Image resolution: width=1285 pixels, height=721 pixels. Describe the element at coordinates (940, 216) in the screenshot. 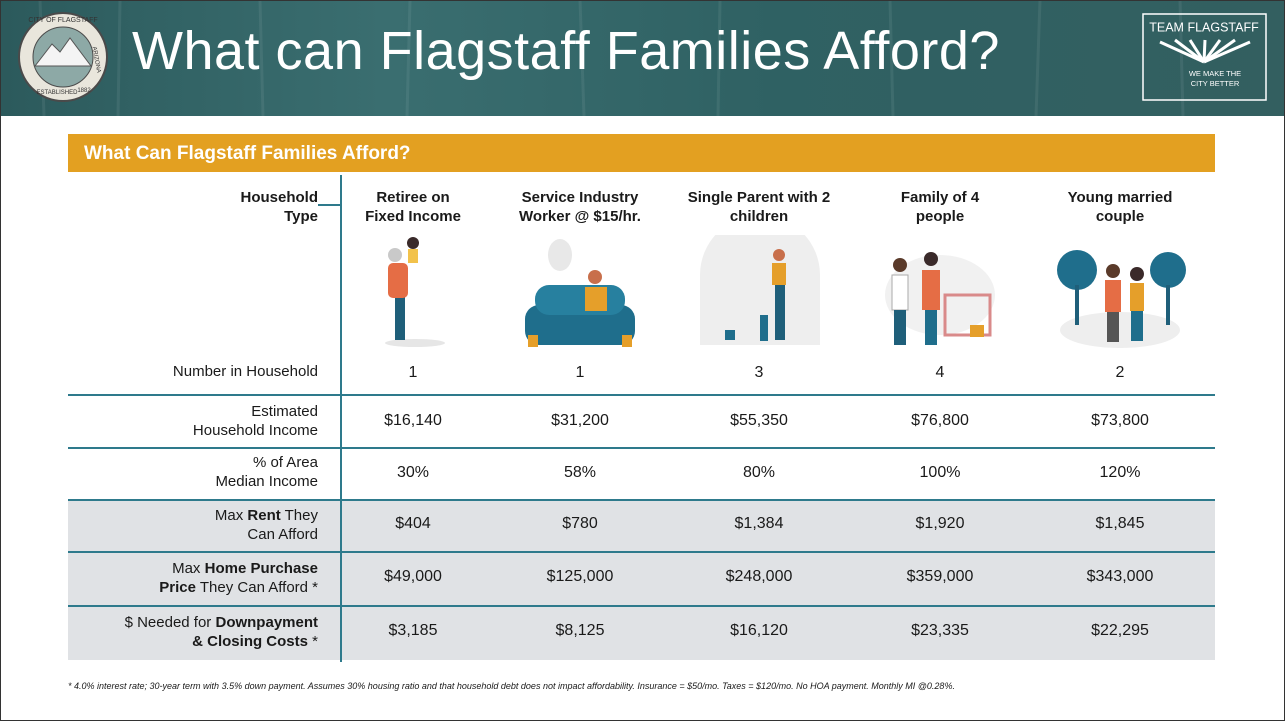

I see `text: people` at that location.